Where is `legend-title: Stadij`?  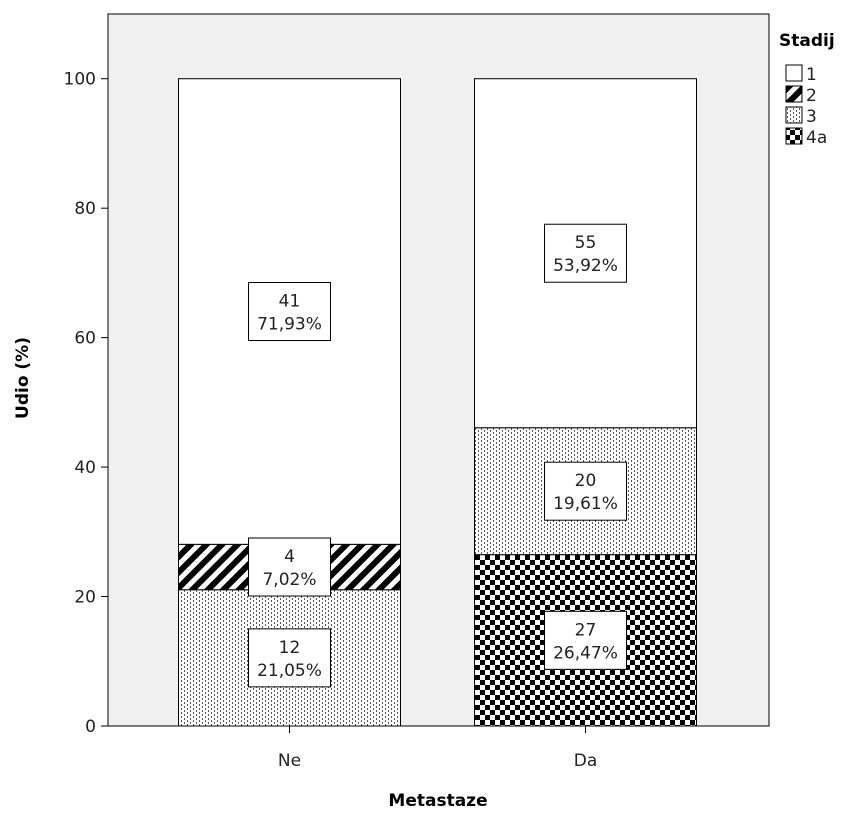
legend-title: Stadij is located at coordinates (807, 41).